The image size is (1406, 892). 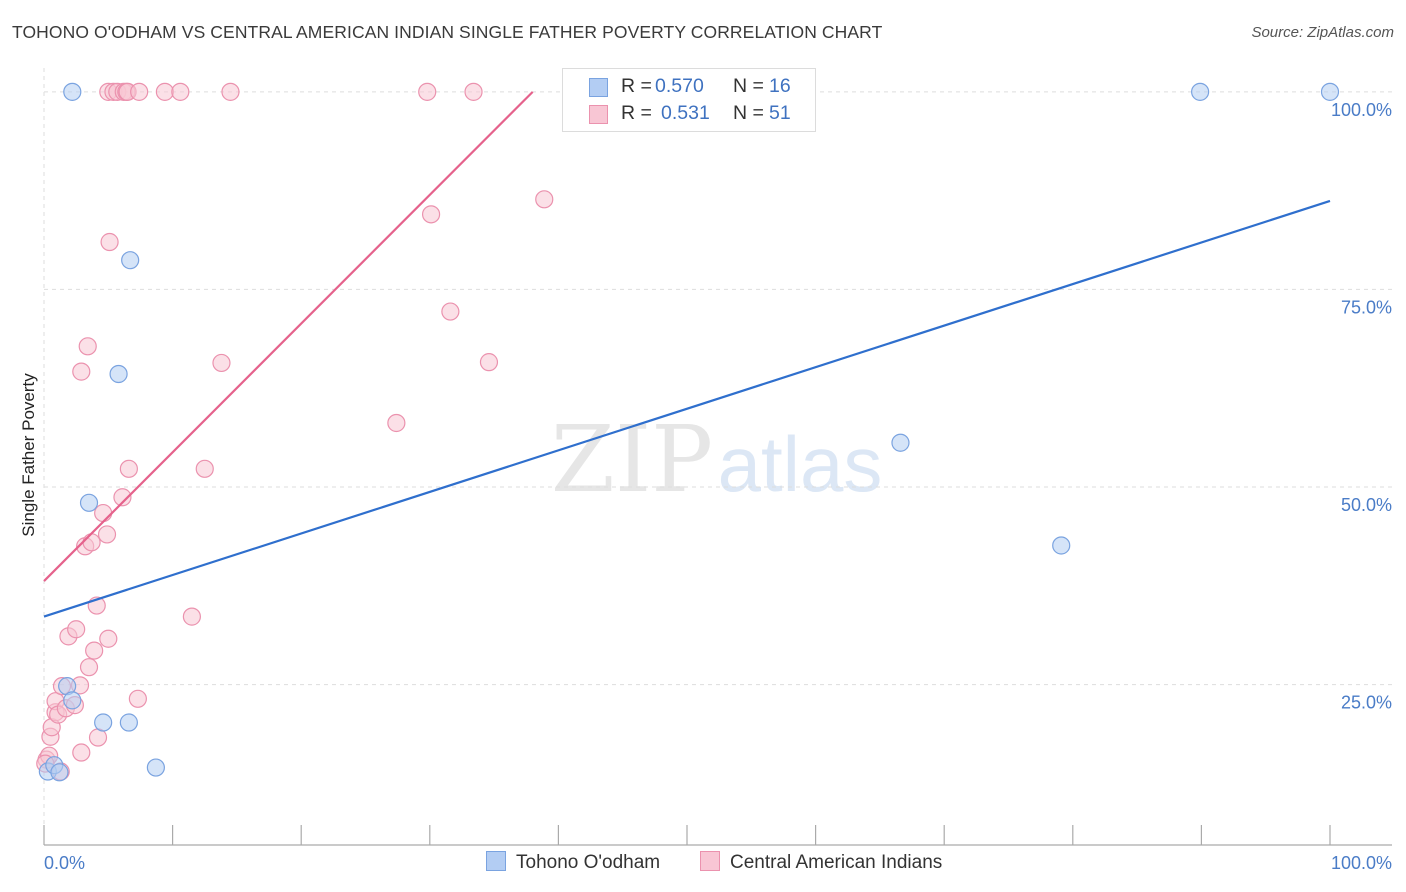 What do you see at coordinates (28, 455) in the screenshot?
I see `y-axis-label: Single Father Poverty` at bounding box center [28, 455].